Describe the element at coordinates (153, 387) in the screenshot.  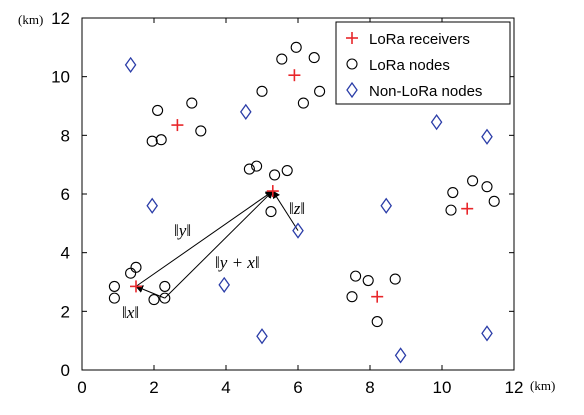
I see `x-tick-label: 2` at that location.